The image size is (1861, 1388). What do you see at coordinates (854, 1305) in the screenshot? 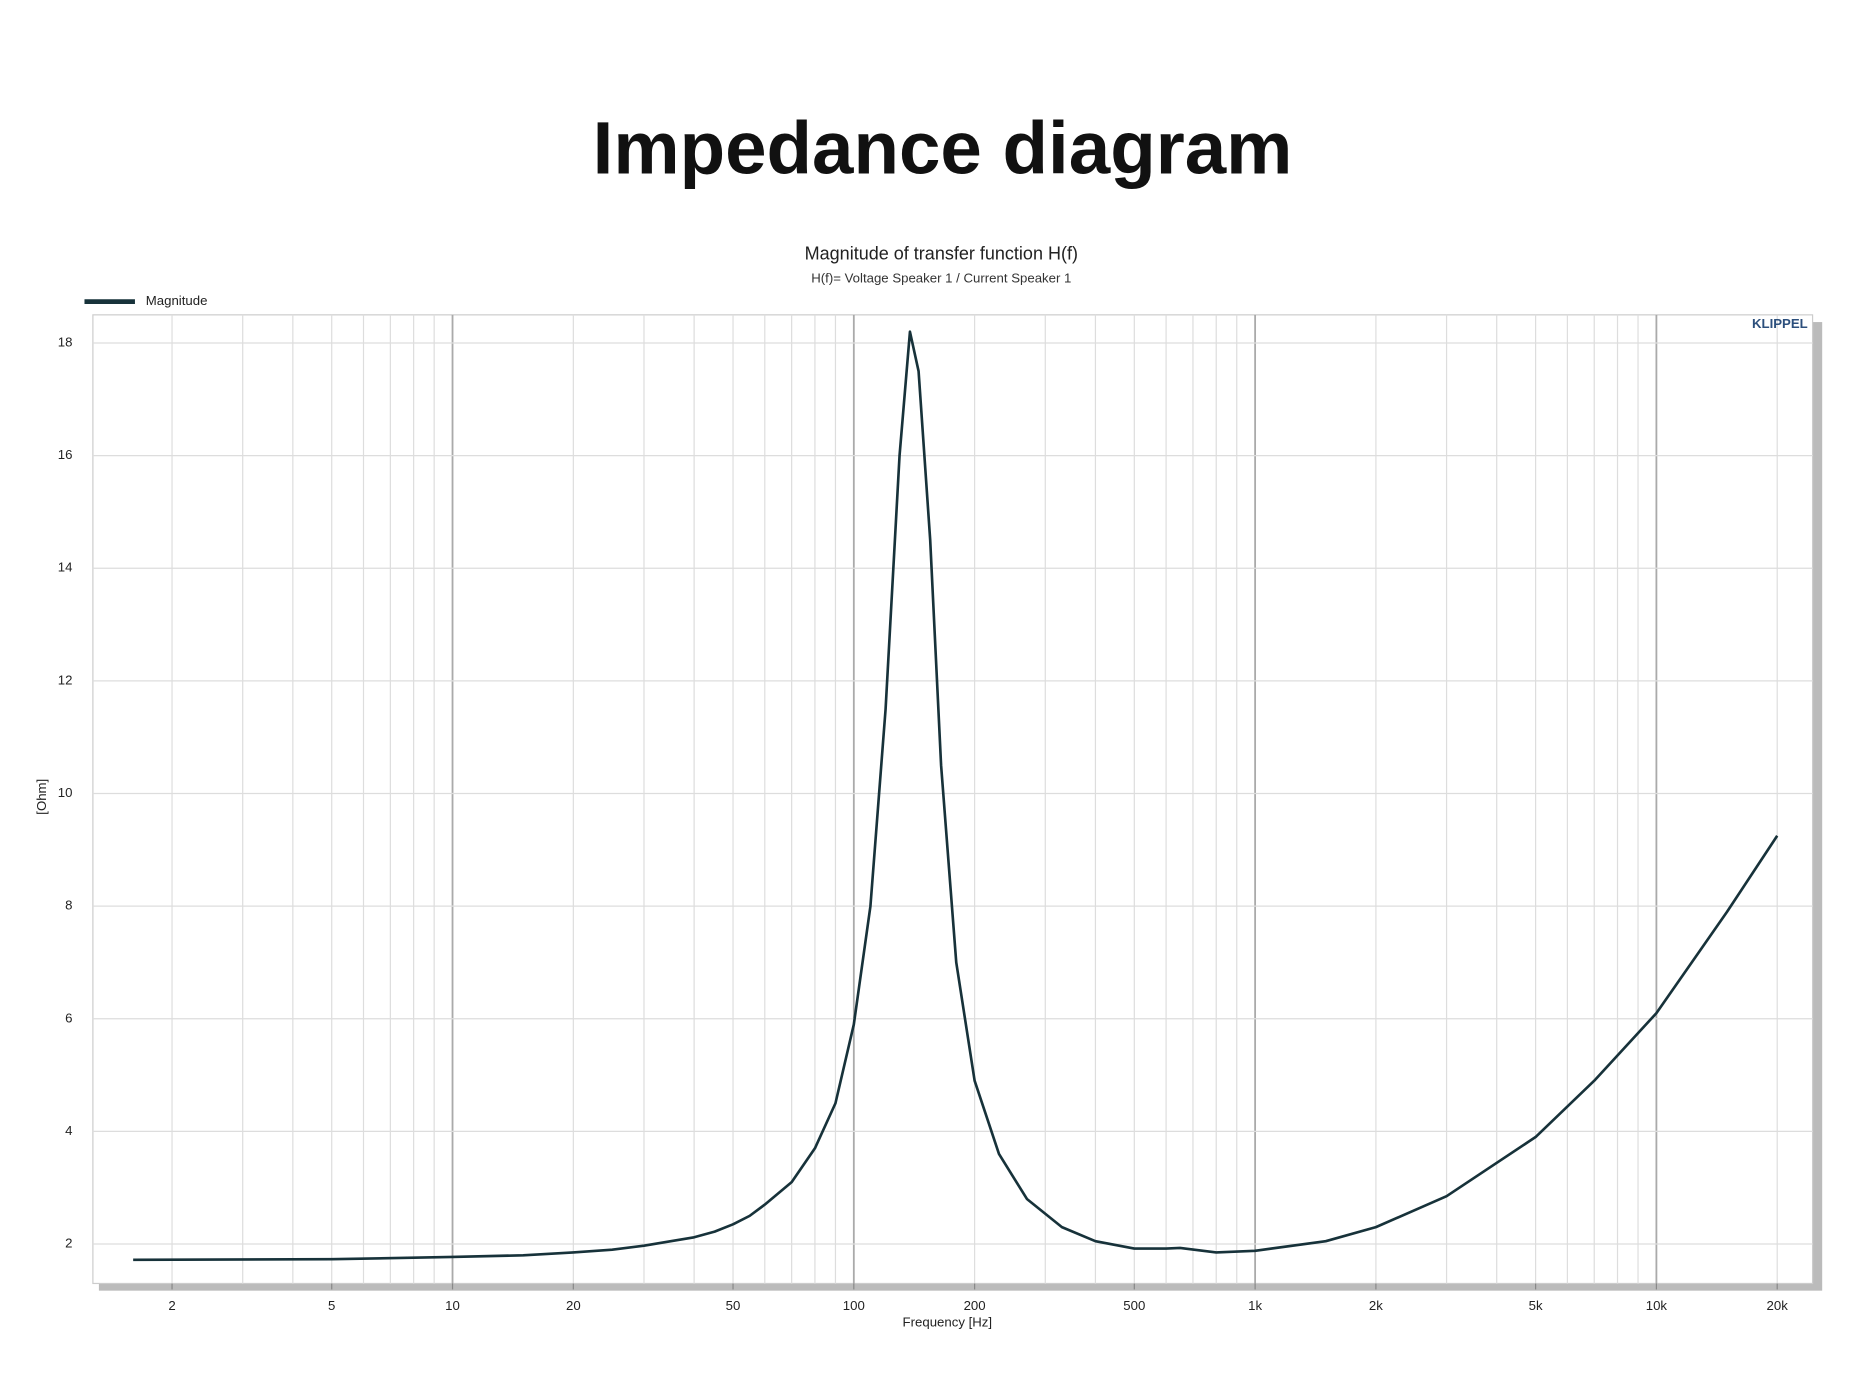
I see `x-tick-label: 100` at bounding box center [854, 1305].